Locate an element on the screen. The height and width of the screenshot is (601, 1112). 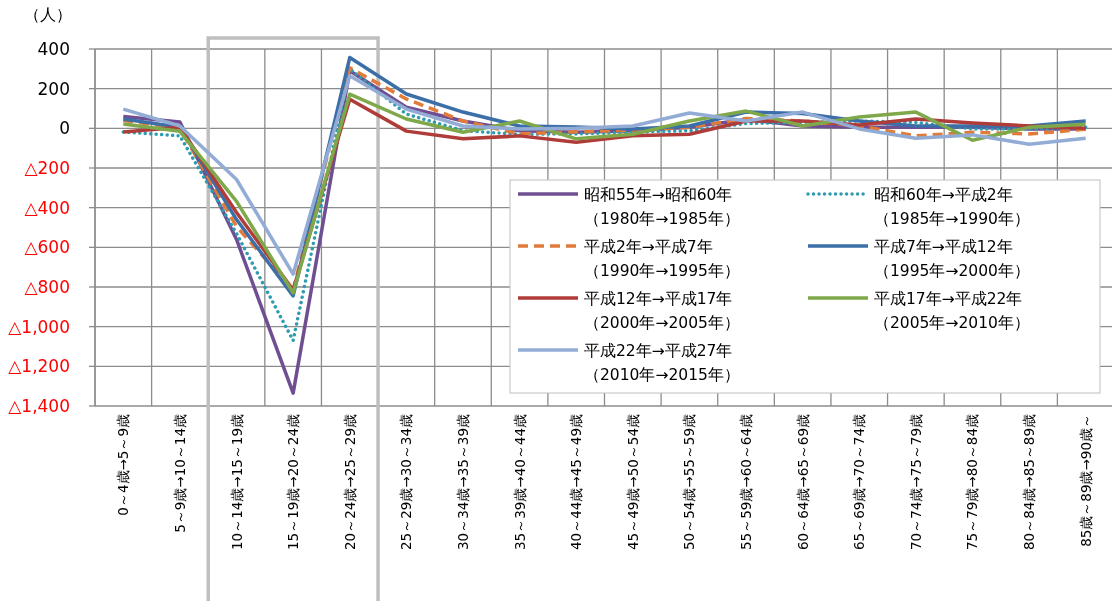
x-tick-label: 45～49歳→50～54歳 is located at coordinates (632, 482).